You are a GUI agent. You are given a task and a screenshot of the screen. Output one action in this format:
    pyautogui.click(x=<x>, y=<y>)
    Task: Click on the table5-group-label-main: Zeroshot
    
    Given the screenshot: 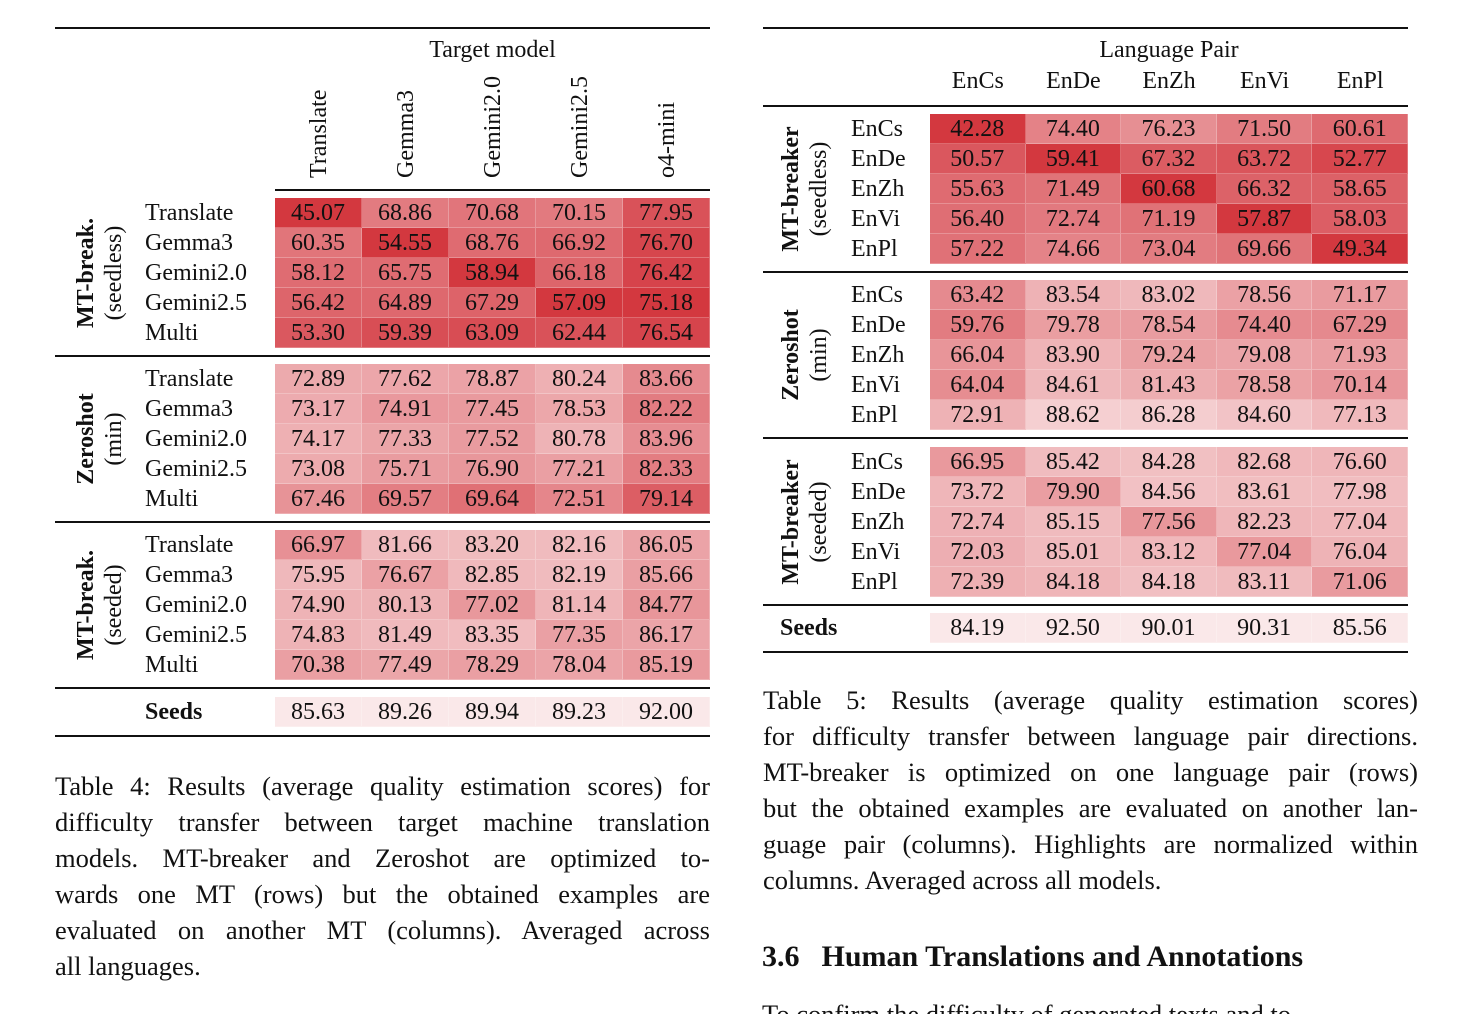 What is the action you would take?
    pyautogui.click(x=791, y=355)
    